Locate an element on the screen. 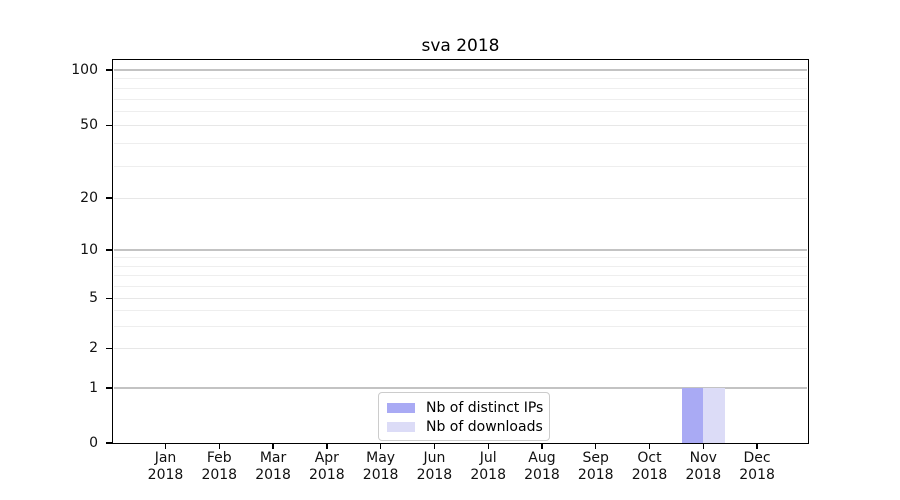  x-tick-sep-2018 is located at coordinates (596, 446).